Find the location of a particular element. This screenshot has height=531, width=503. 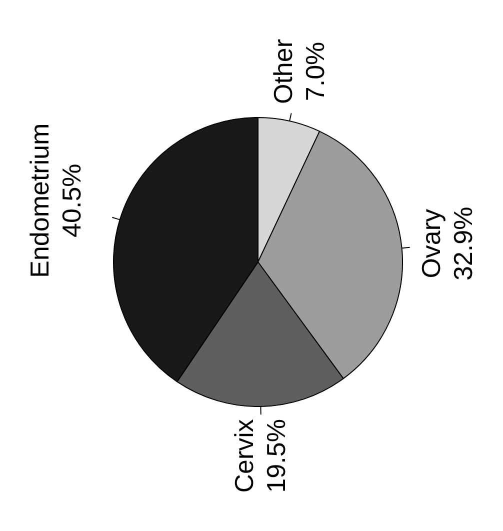

slice-label: Cervix is located at coordinates (243, 456).